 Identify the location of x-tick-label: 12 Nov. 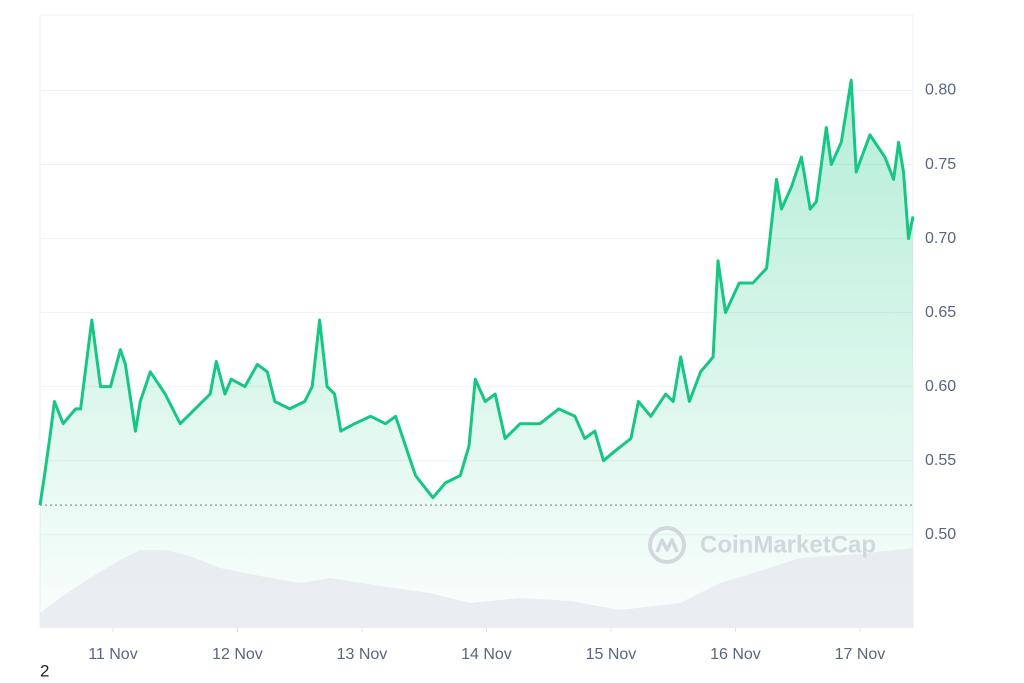
(237, 654).